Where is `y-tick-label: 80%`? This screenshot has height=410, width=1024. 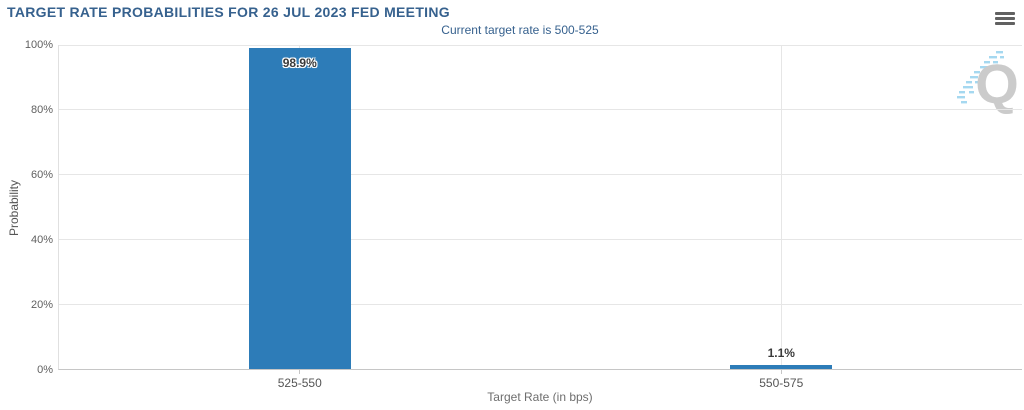 y-tick-label: 80% is located at coordinates (41, 110).